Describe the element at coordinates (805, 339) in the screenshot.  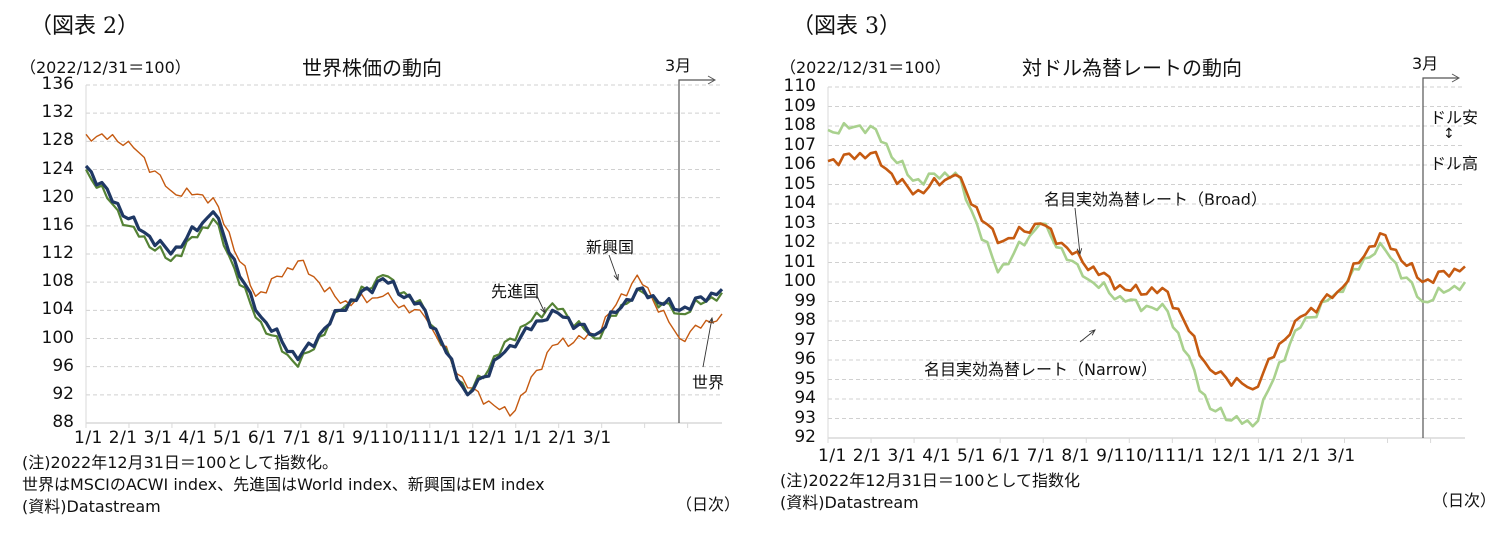
I see `y-tick-label: 97` at that location.